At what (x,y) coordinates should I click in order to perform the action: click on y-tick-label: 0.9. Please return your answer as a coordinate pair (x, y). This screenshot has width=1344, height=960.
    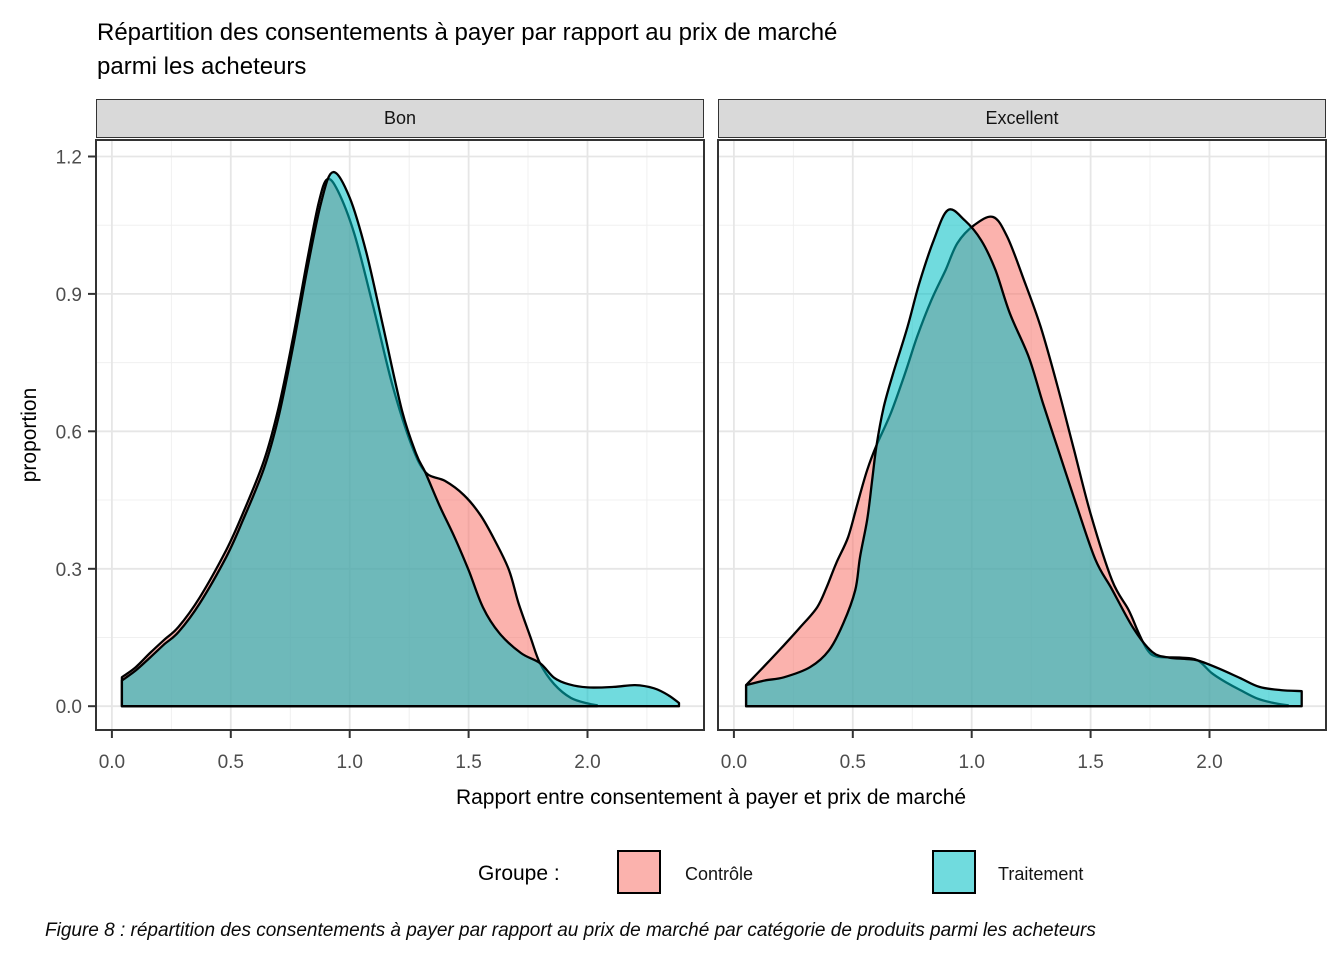
    Looking at the image, I should click on (69, 295).